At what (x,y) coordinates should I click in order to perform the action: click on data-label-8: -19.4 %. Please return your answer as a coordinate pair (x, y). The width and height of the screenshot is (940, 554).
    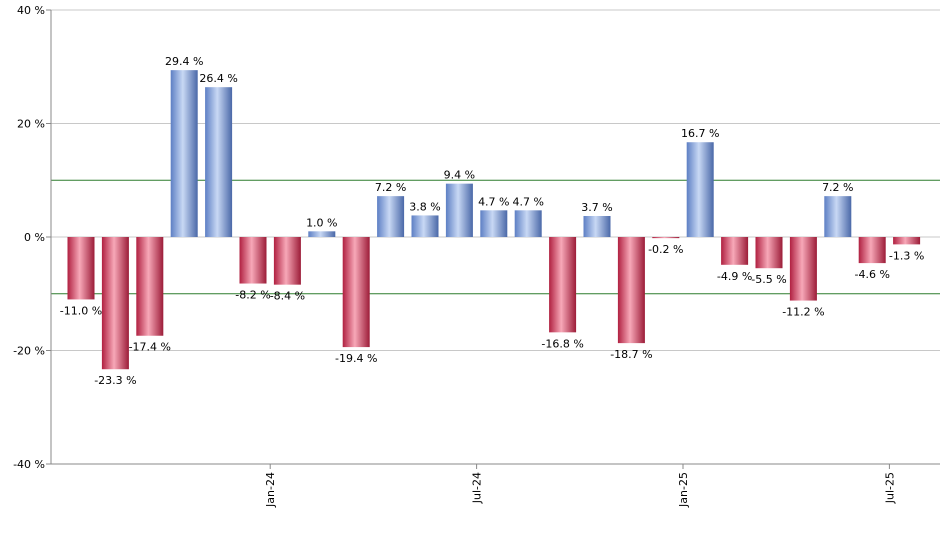
    Looking at the image, I should click on (356, 358).